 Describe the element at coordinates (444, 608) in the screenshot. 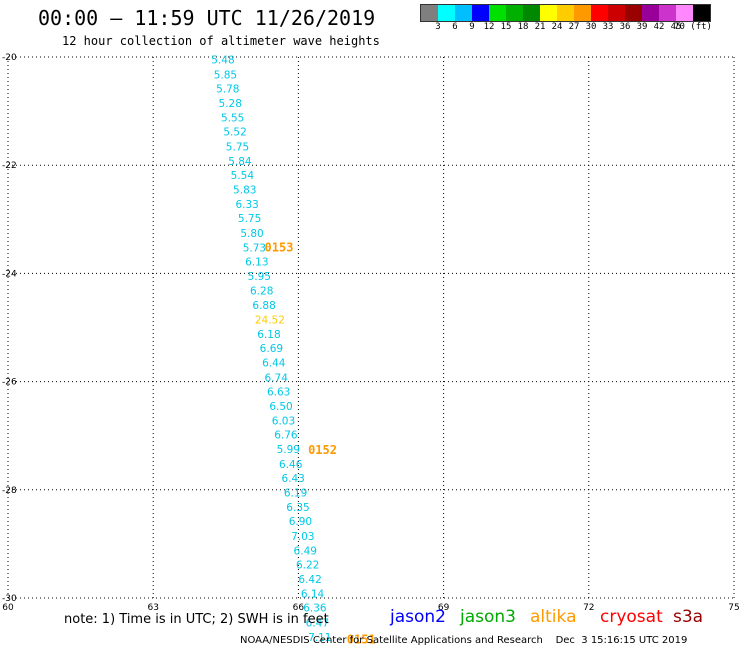

I see `lon-label: 69` at that location.